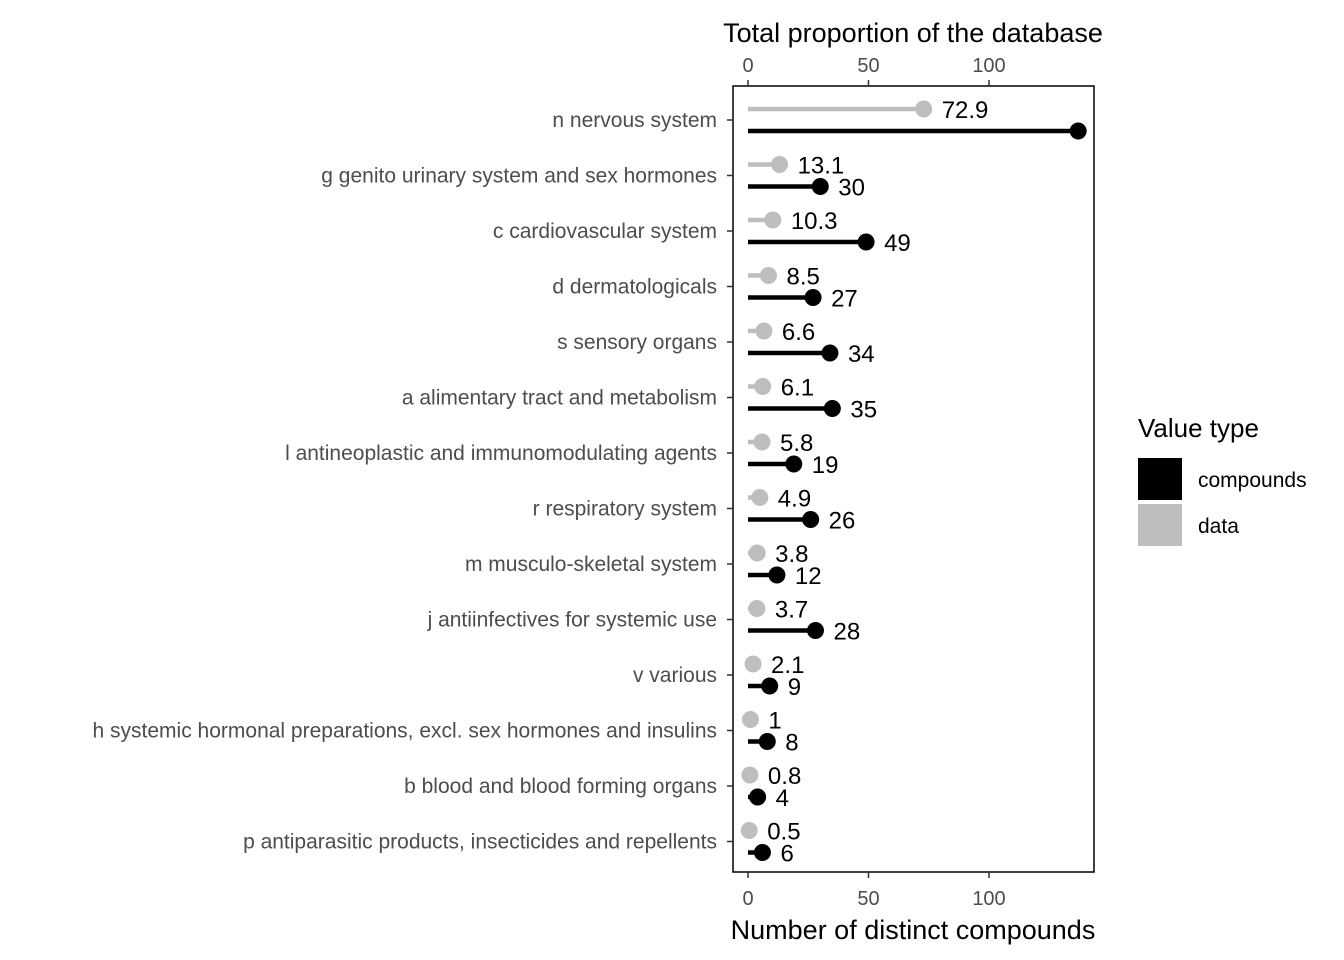 Image resolution: width=1344 pixels, height=960 pixels. Describe the element at coordinates (861, 354) in the screenshot. I see `data-label-compounds: 34` at that location.